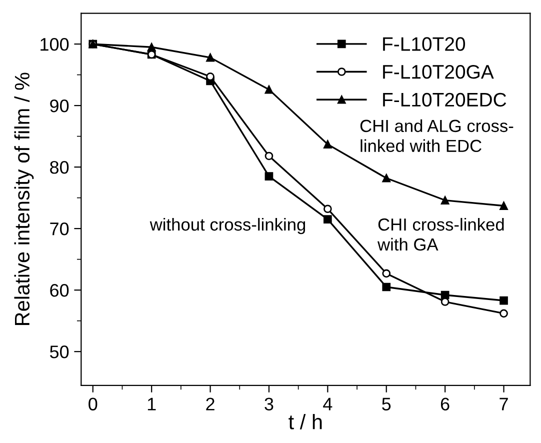  What do you see at coordinates (228, 226) in the screenshot?
I see `annotation: without cross-linking` at bounding box center [228, 226].